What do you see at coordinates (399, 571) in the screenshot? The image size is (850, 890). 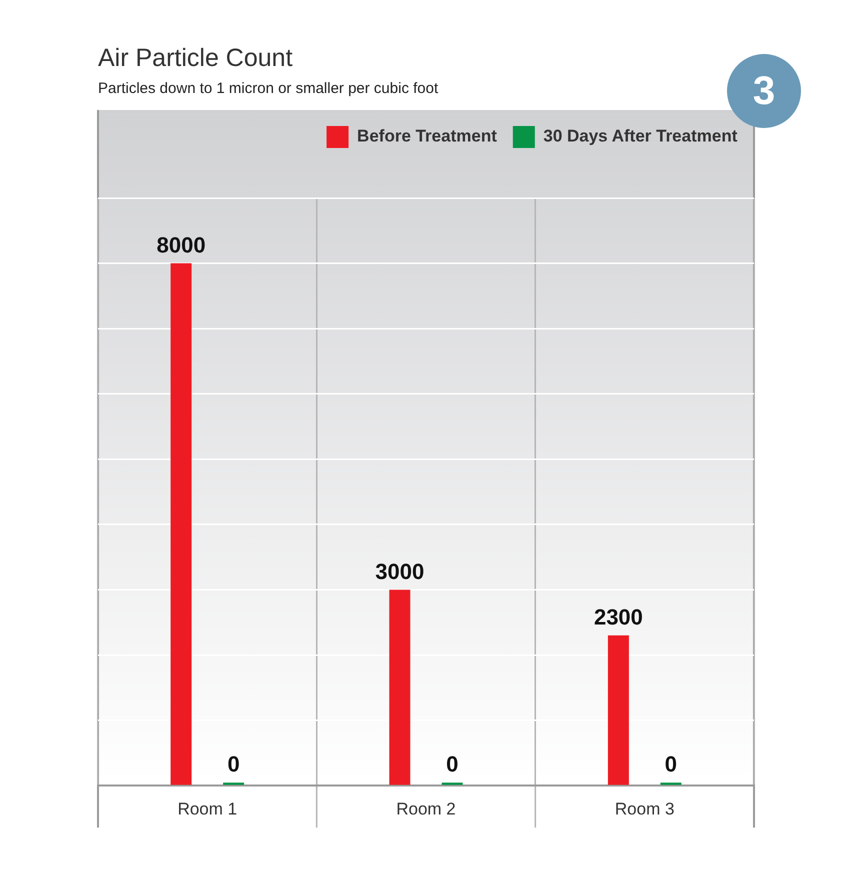 I see `data-label: 3000` at bounding box center [399, 571].